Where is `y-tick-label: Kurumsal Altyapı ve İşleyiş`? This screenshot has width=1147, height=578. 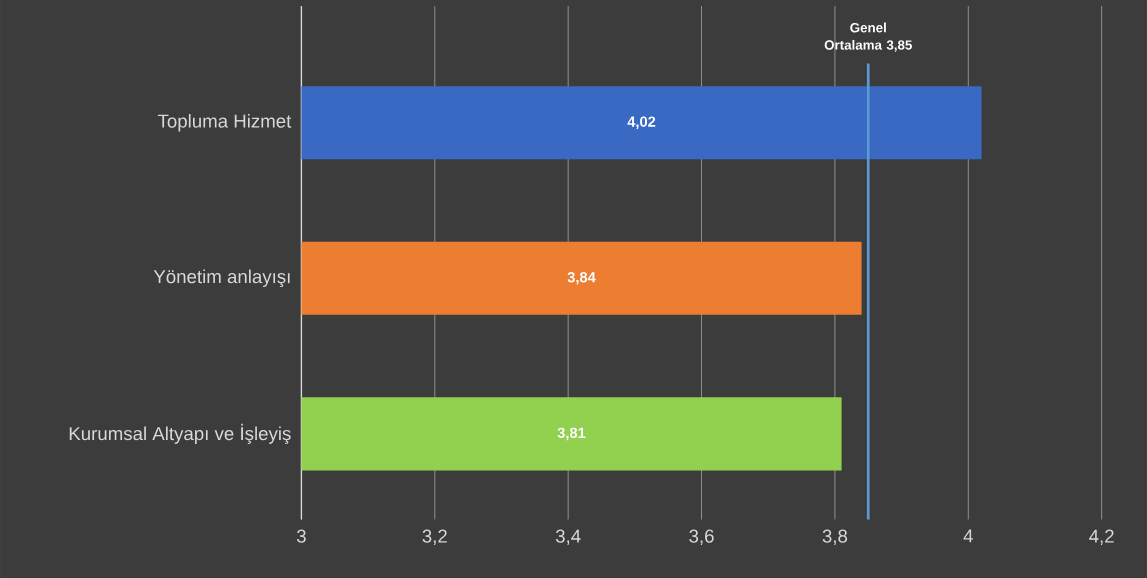
y-tick-label: Kurumsal Altyapı ve İşleyiş is located at coordinates (180, 433).